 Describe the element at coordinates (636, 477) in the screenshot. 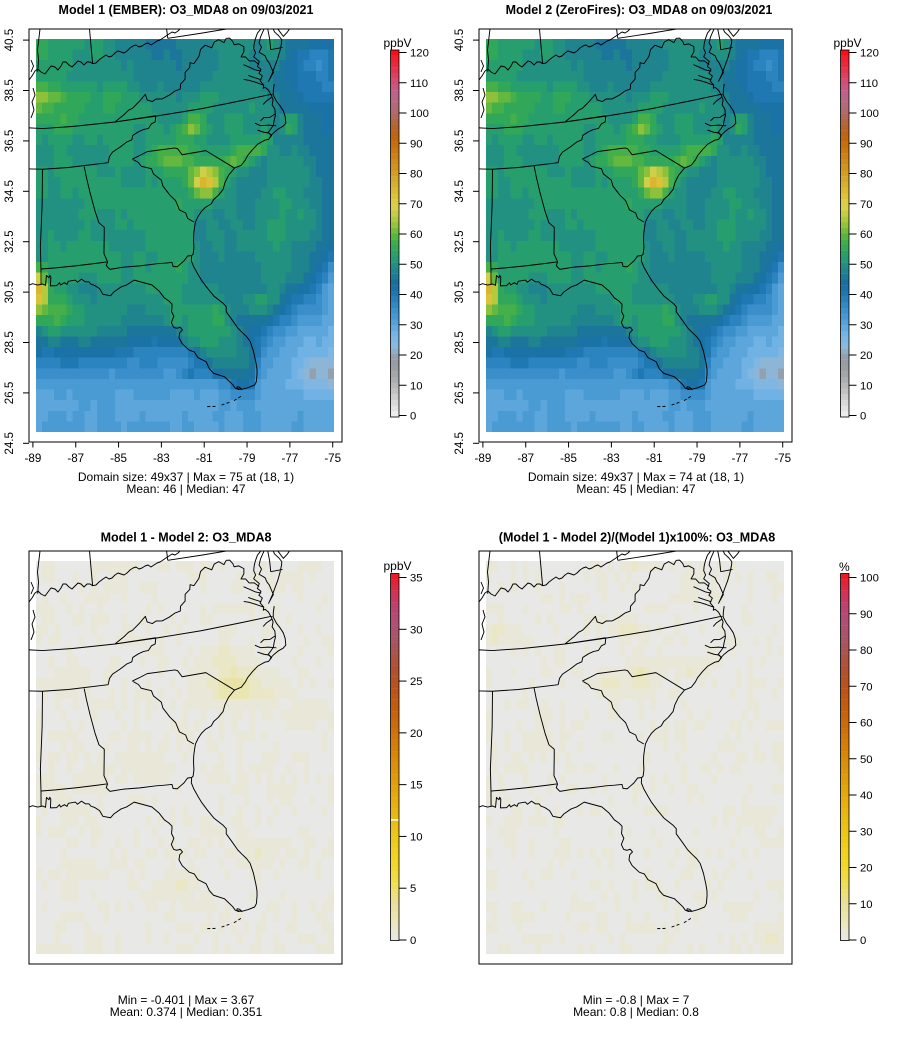

I see `svg-text:Domain size: 49x37 | Max = 74: Domain size: 49x37 | Max = 74 at (18, 1)` at that location.